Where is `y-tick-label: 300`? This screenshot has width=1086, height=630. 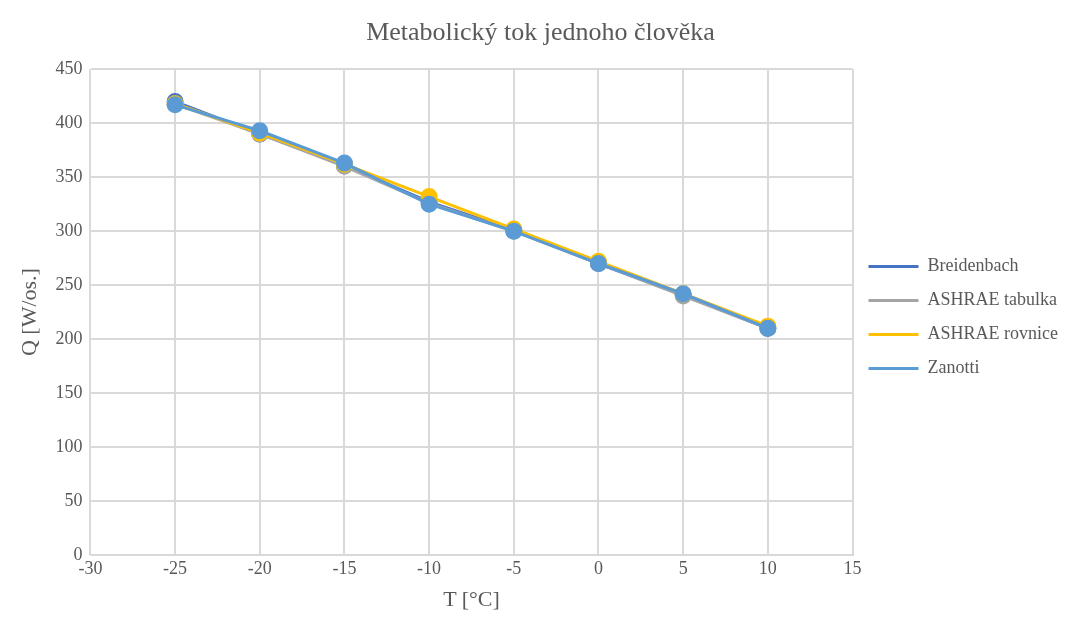
y-tick-label: 300 is located at coordinates (69, 229).